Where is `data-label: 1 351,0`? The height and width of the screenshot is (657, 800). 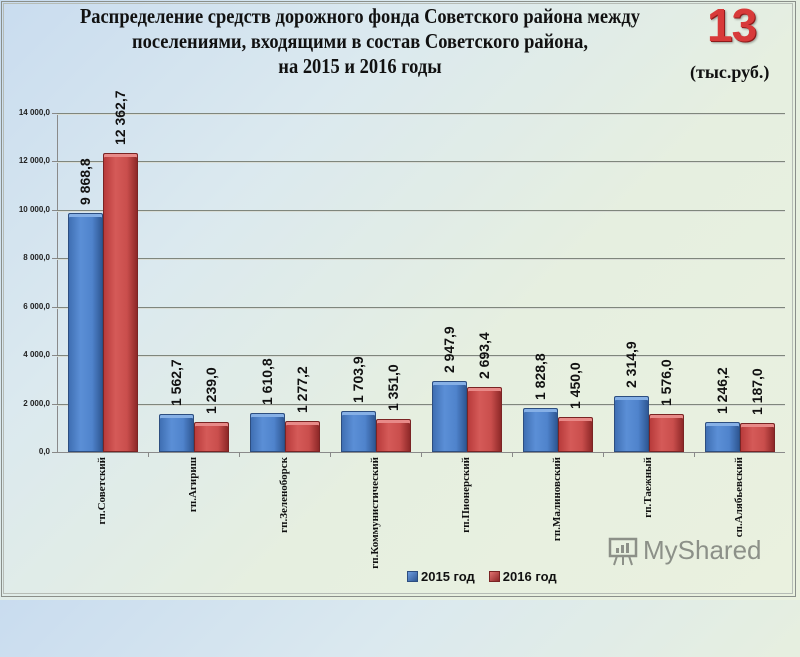 data-label: 1 351,0 is located at coordinates (393, 388).